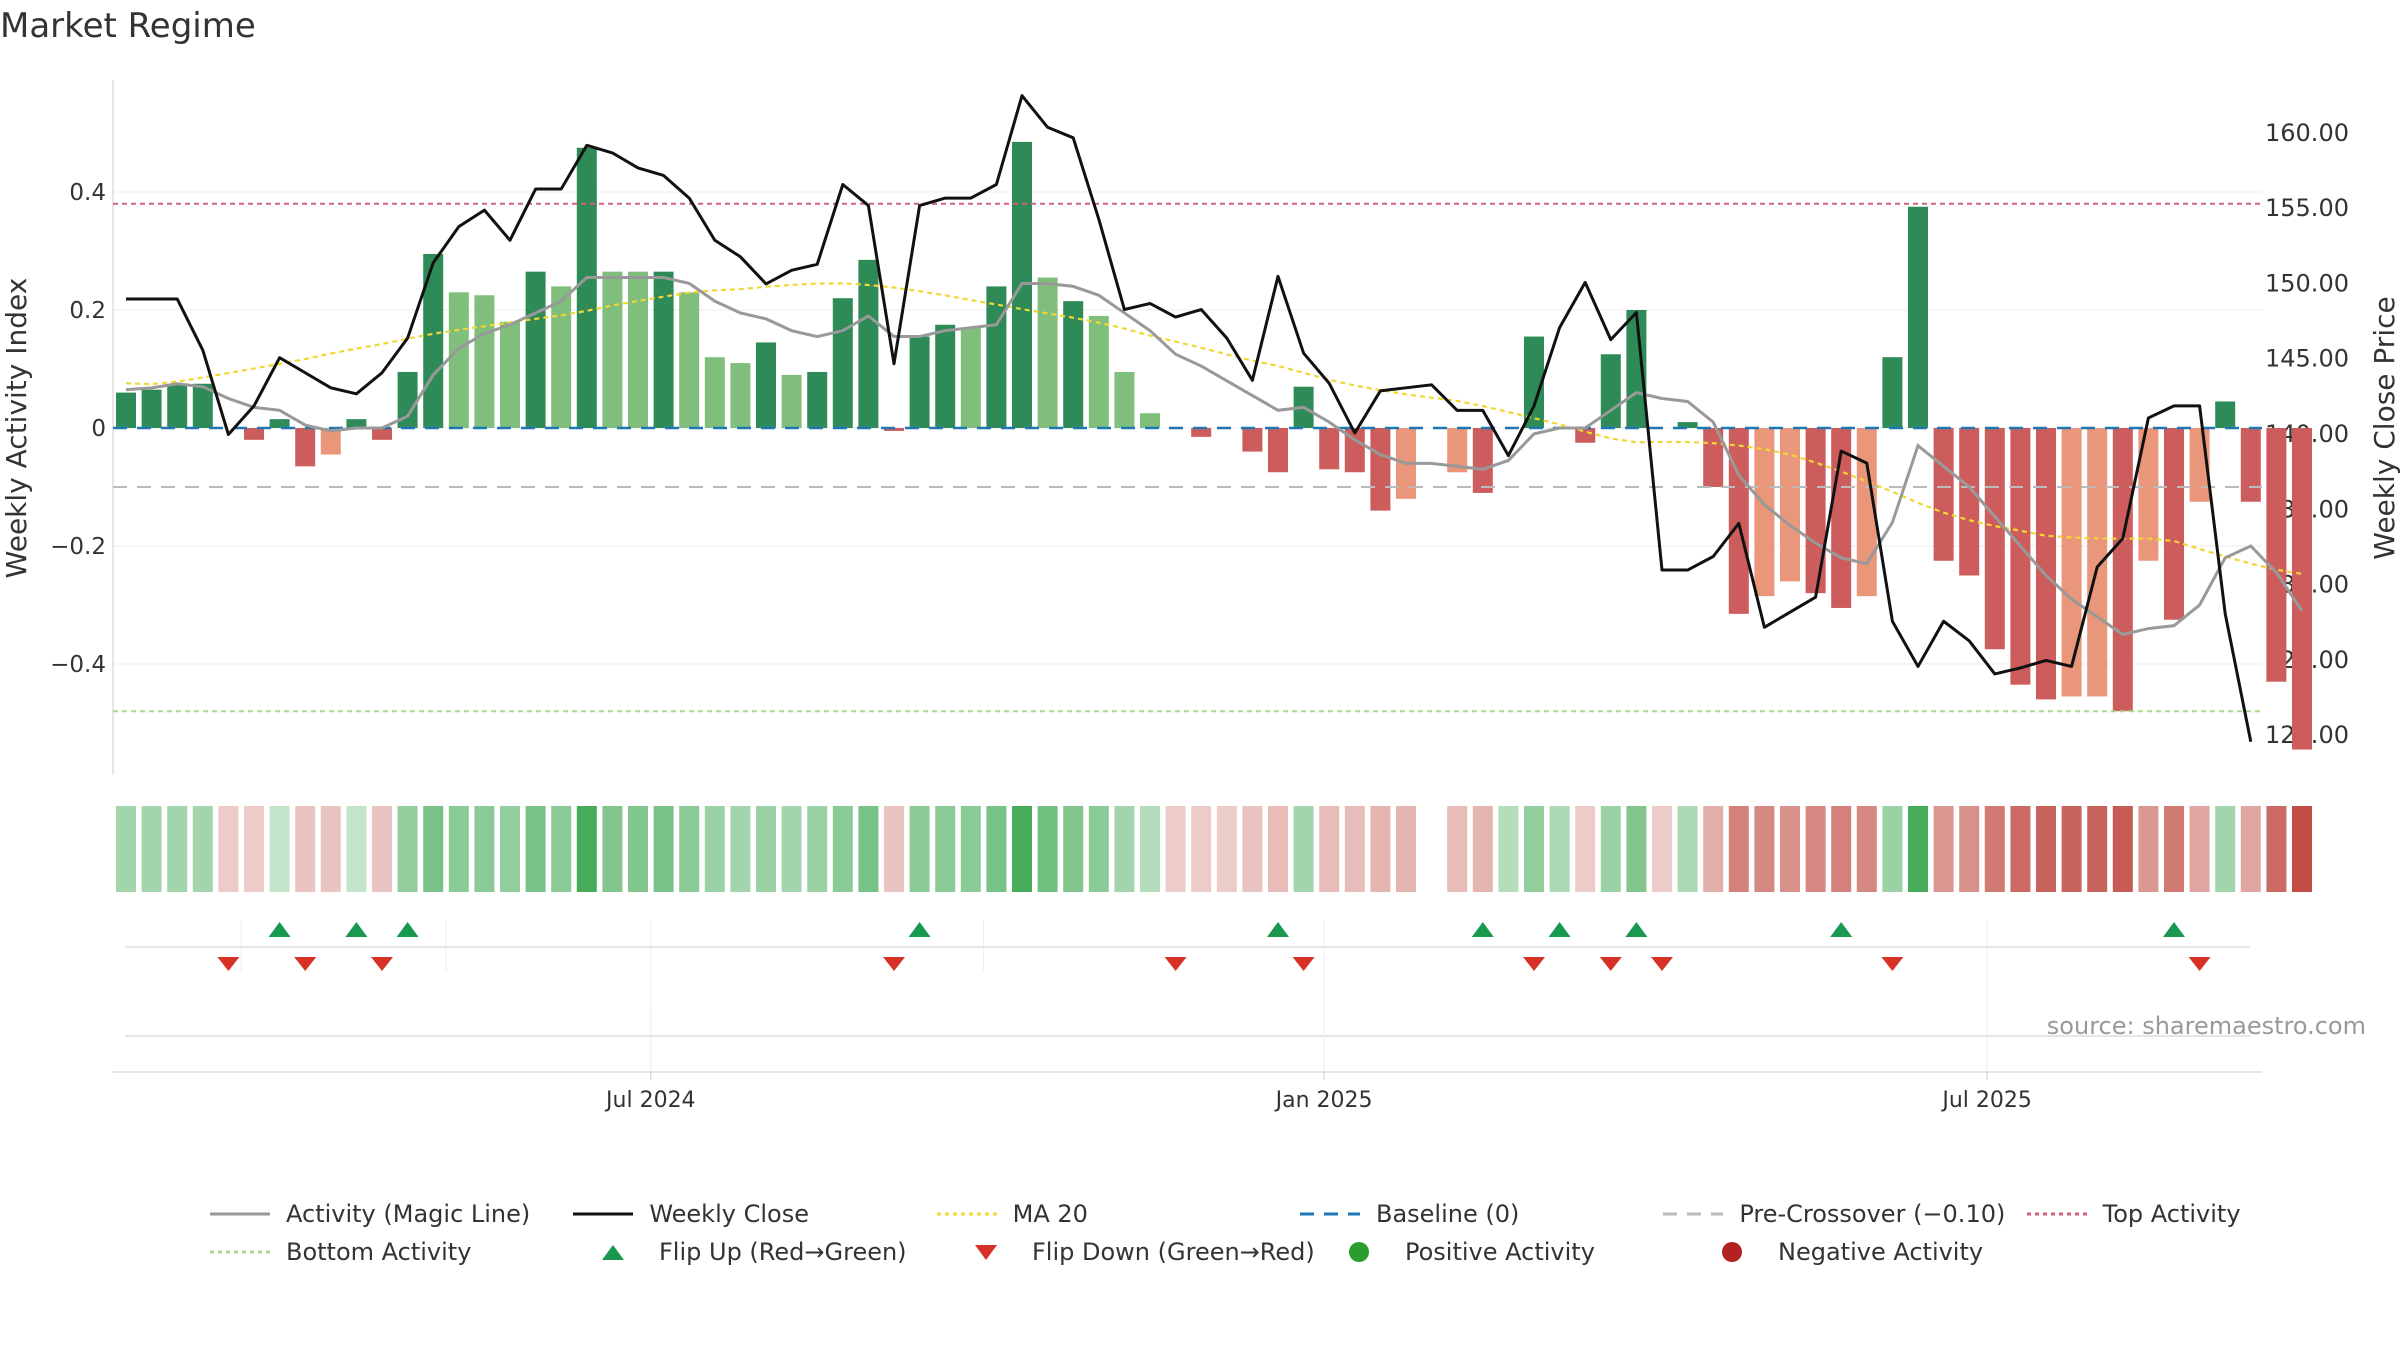  What do you see at coordinates (650, 1100) in the screenshot?
I see `x-tick-label: Jul 2024` at bounding box center [650, 1100].